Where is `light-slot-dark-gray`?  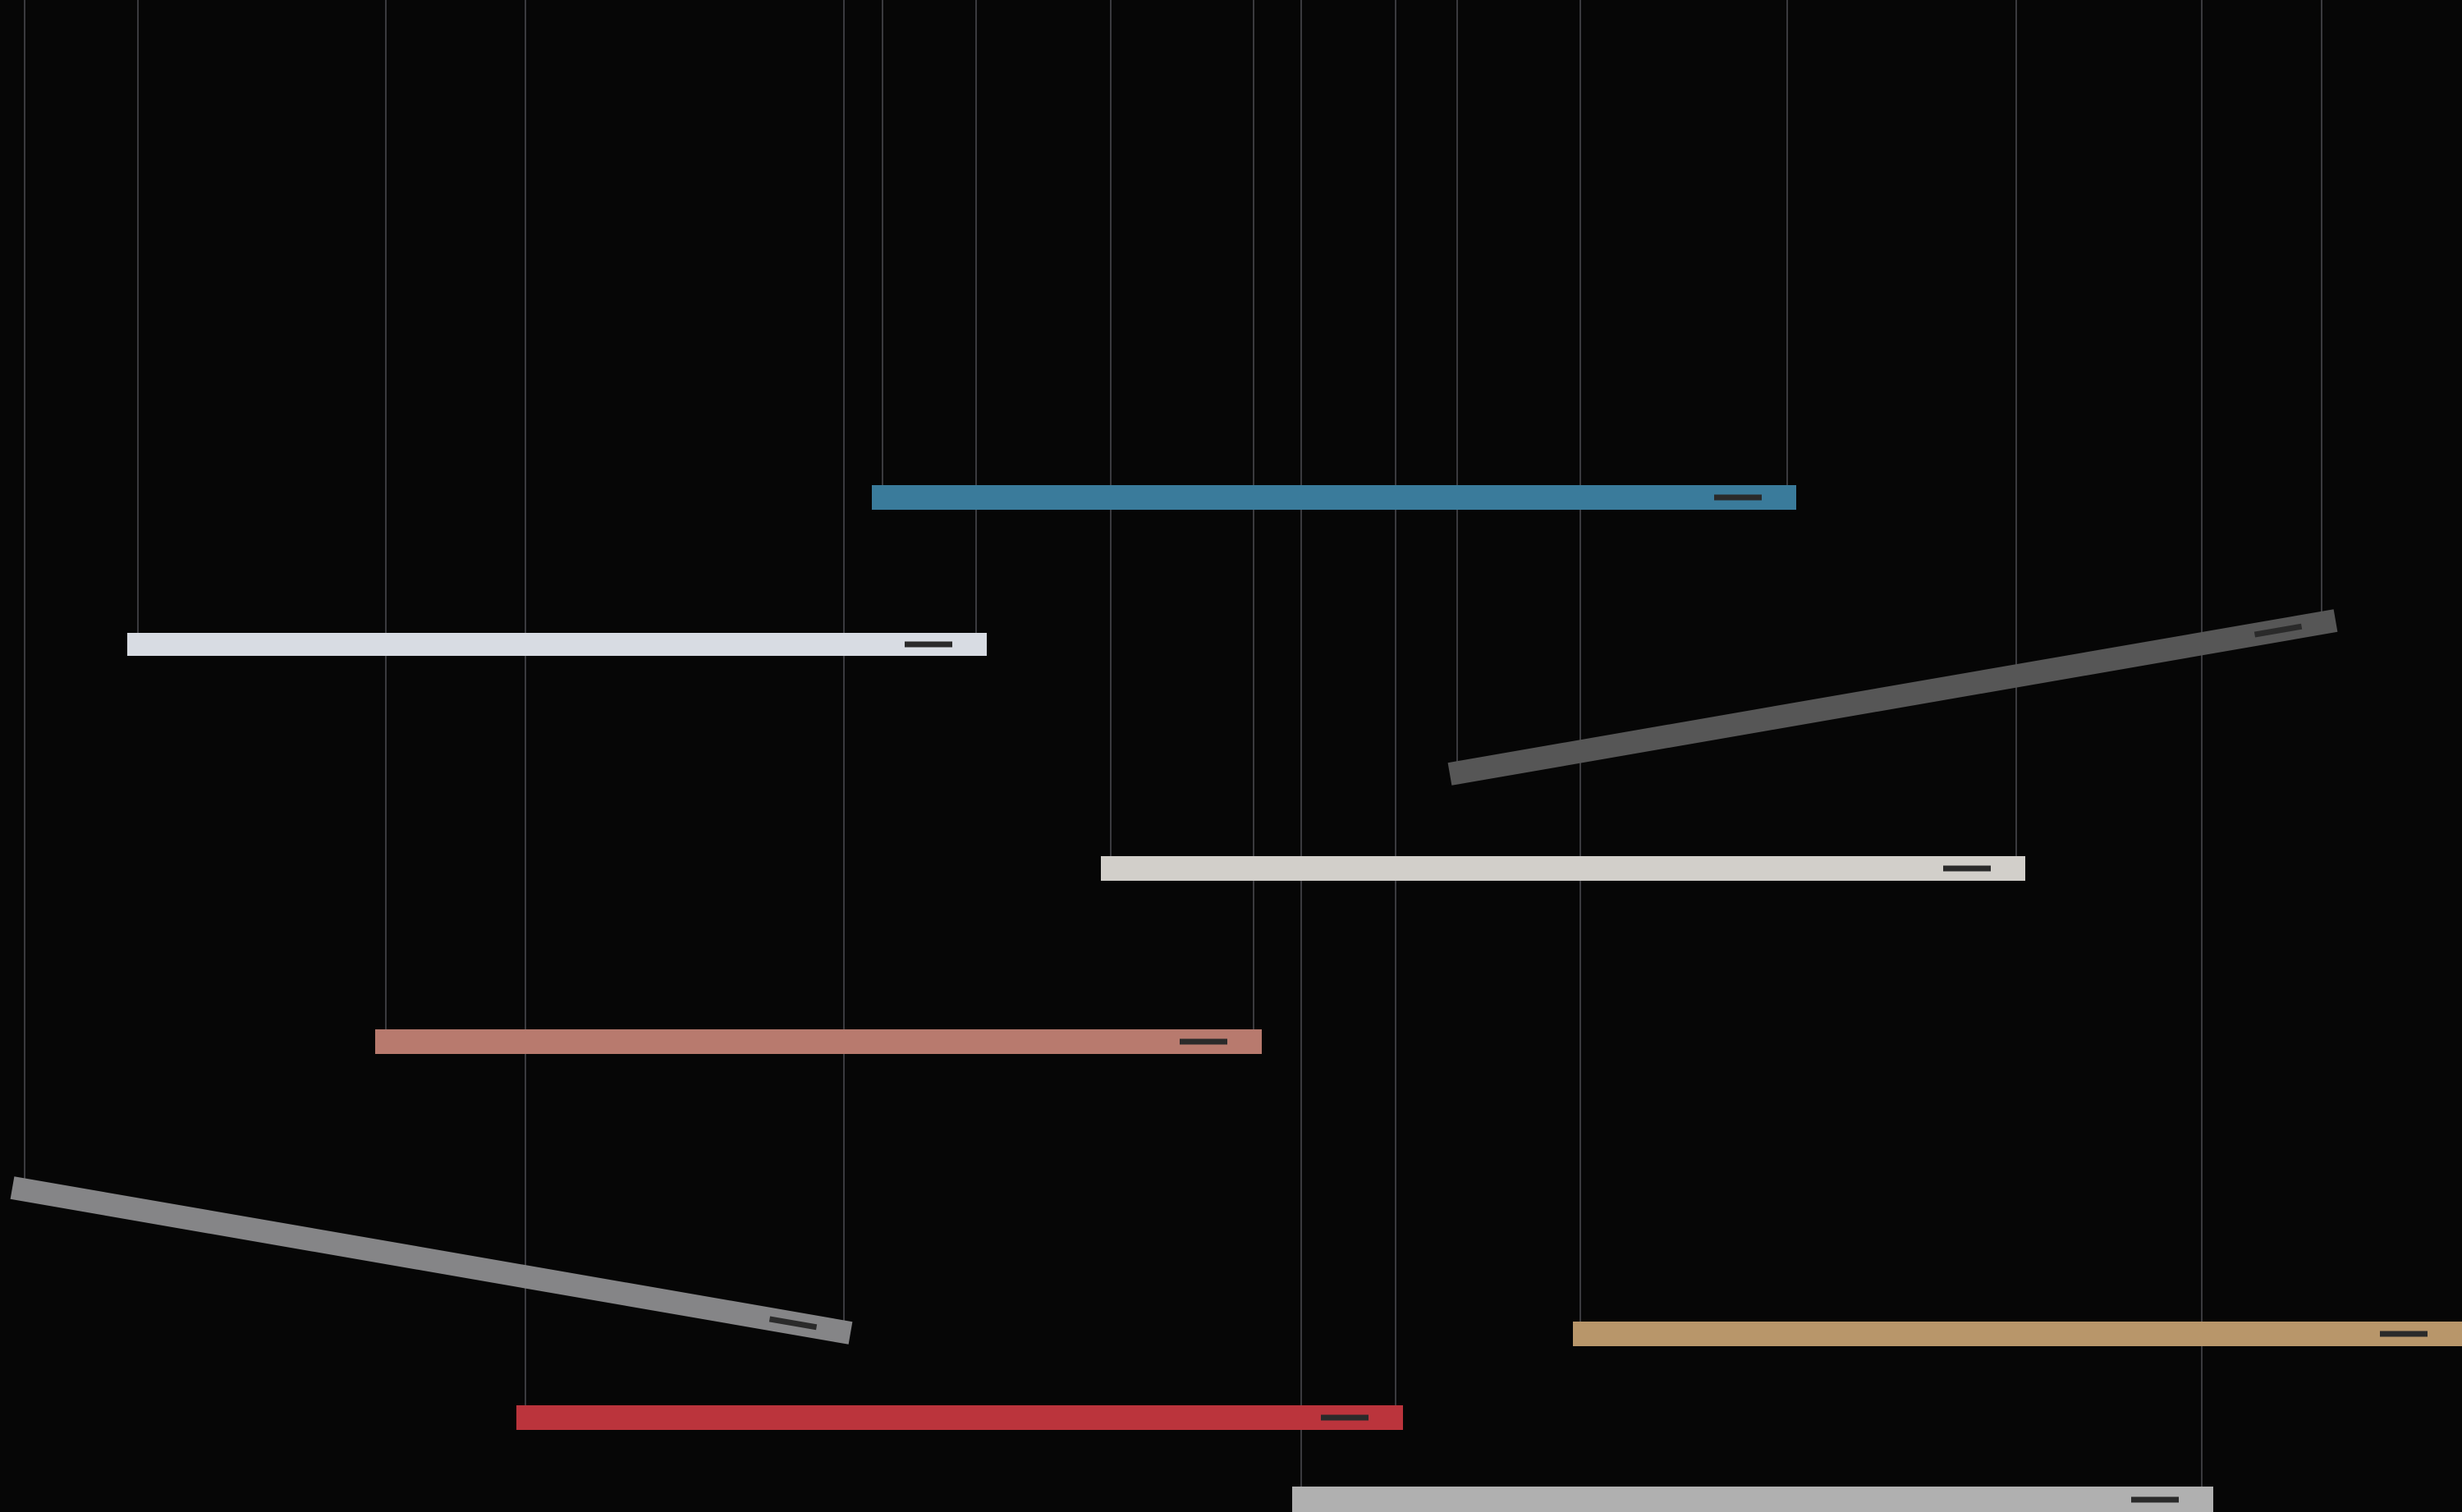 light-slot-dark-gray is located at coordinates (2278, 630).